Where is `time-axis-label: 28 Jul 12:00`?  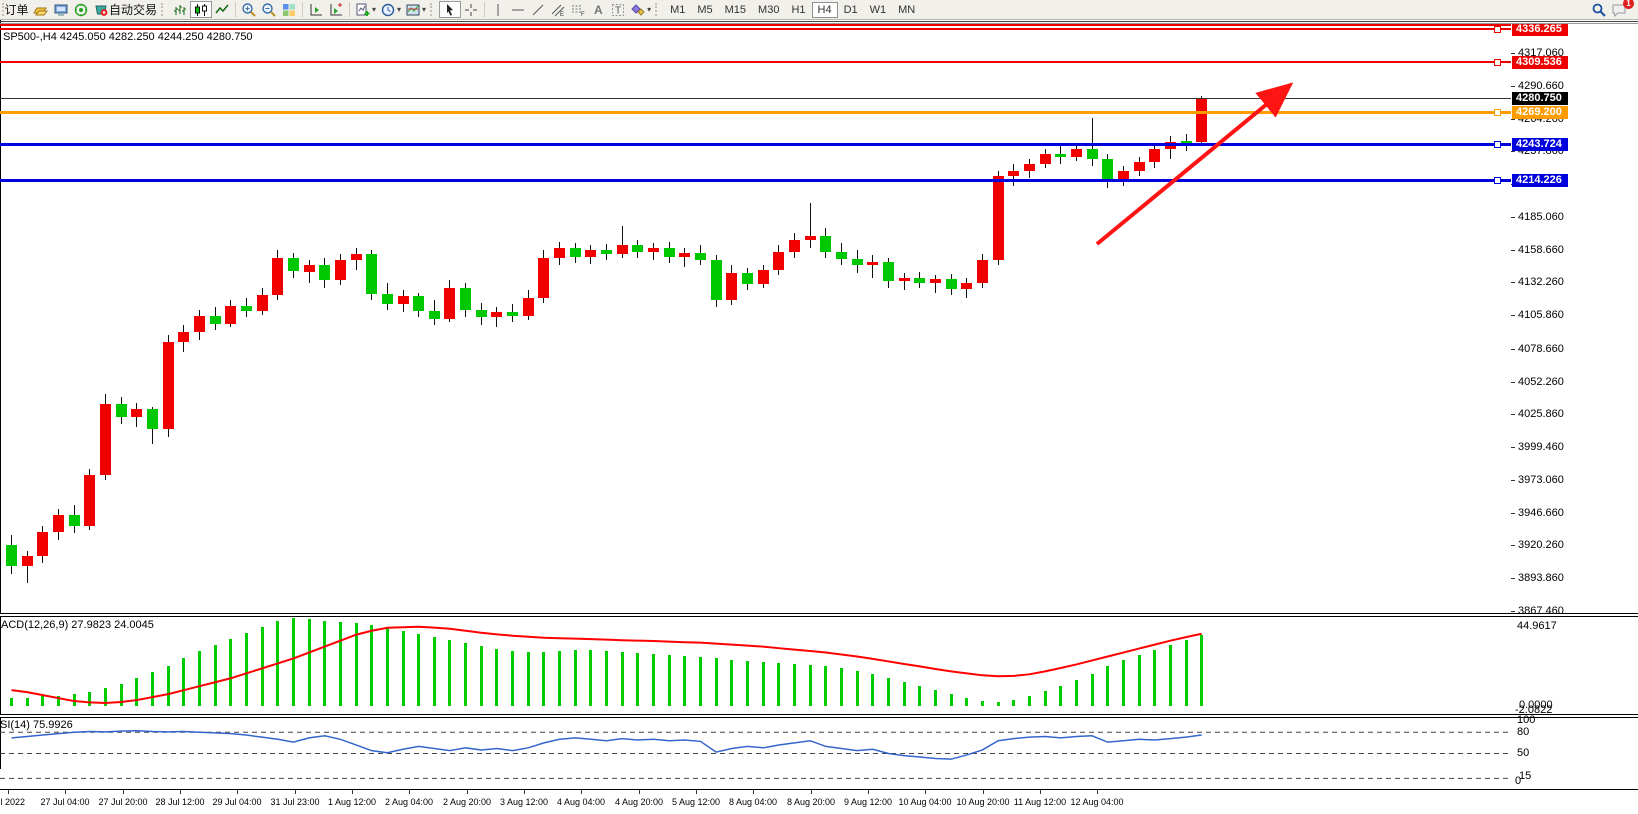
time-axis-label: 28 Jul 12:00 is located at coordinates (180, 802).